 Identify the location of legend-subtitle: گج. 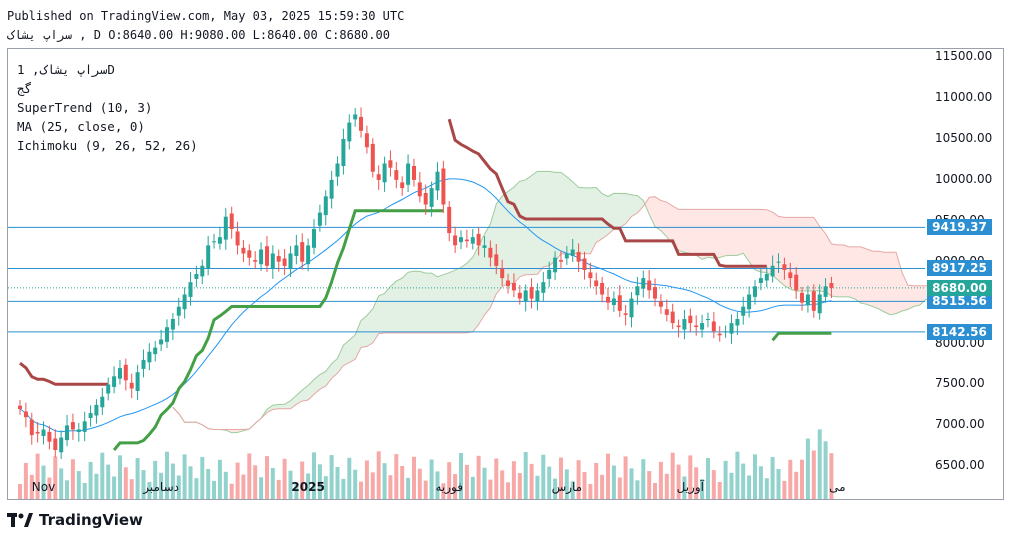
(25, 88).